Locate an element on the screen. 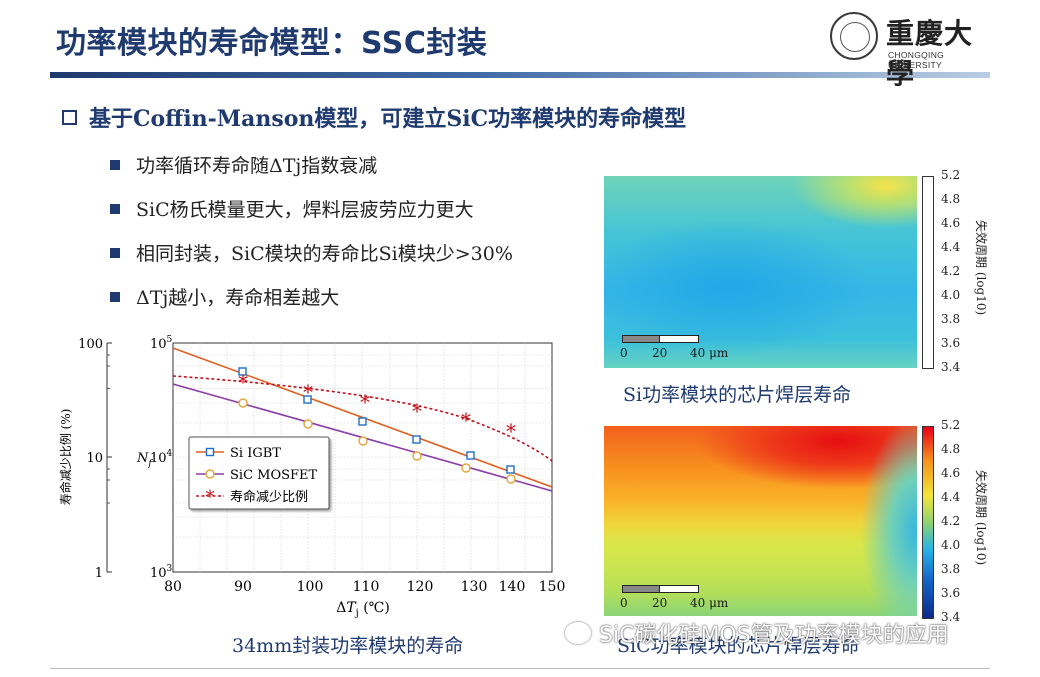 This screenshot has width=1040, height=677. reduction-markers: * * * * * * is located at coordinates (377, 406).